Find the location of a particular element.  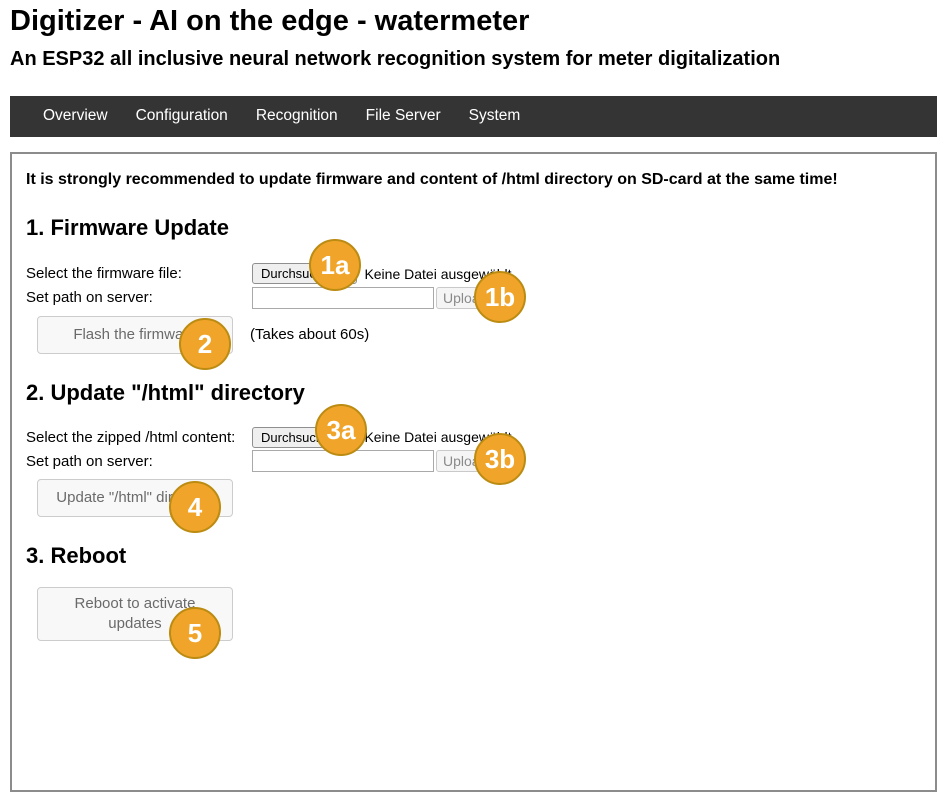

annotation-badge-1a: 1a is located at coordinates (335, 265).